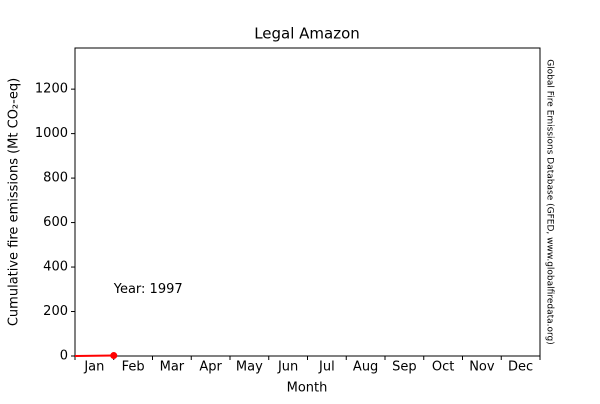  What do you see at coordinates (14, 202) in the screenshot?
I see `y-axis-label: Cumulative fire emissions (Mt CO₂-eq)` at bounding box center [14, 202].